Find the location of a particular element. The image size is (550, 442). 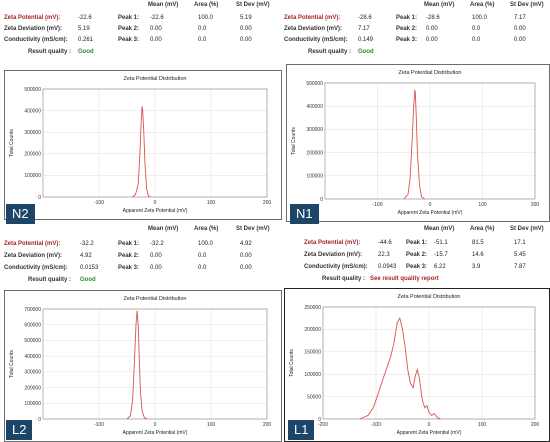

peak-stdev: 4.92 is located at coordinates (246, 244).